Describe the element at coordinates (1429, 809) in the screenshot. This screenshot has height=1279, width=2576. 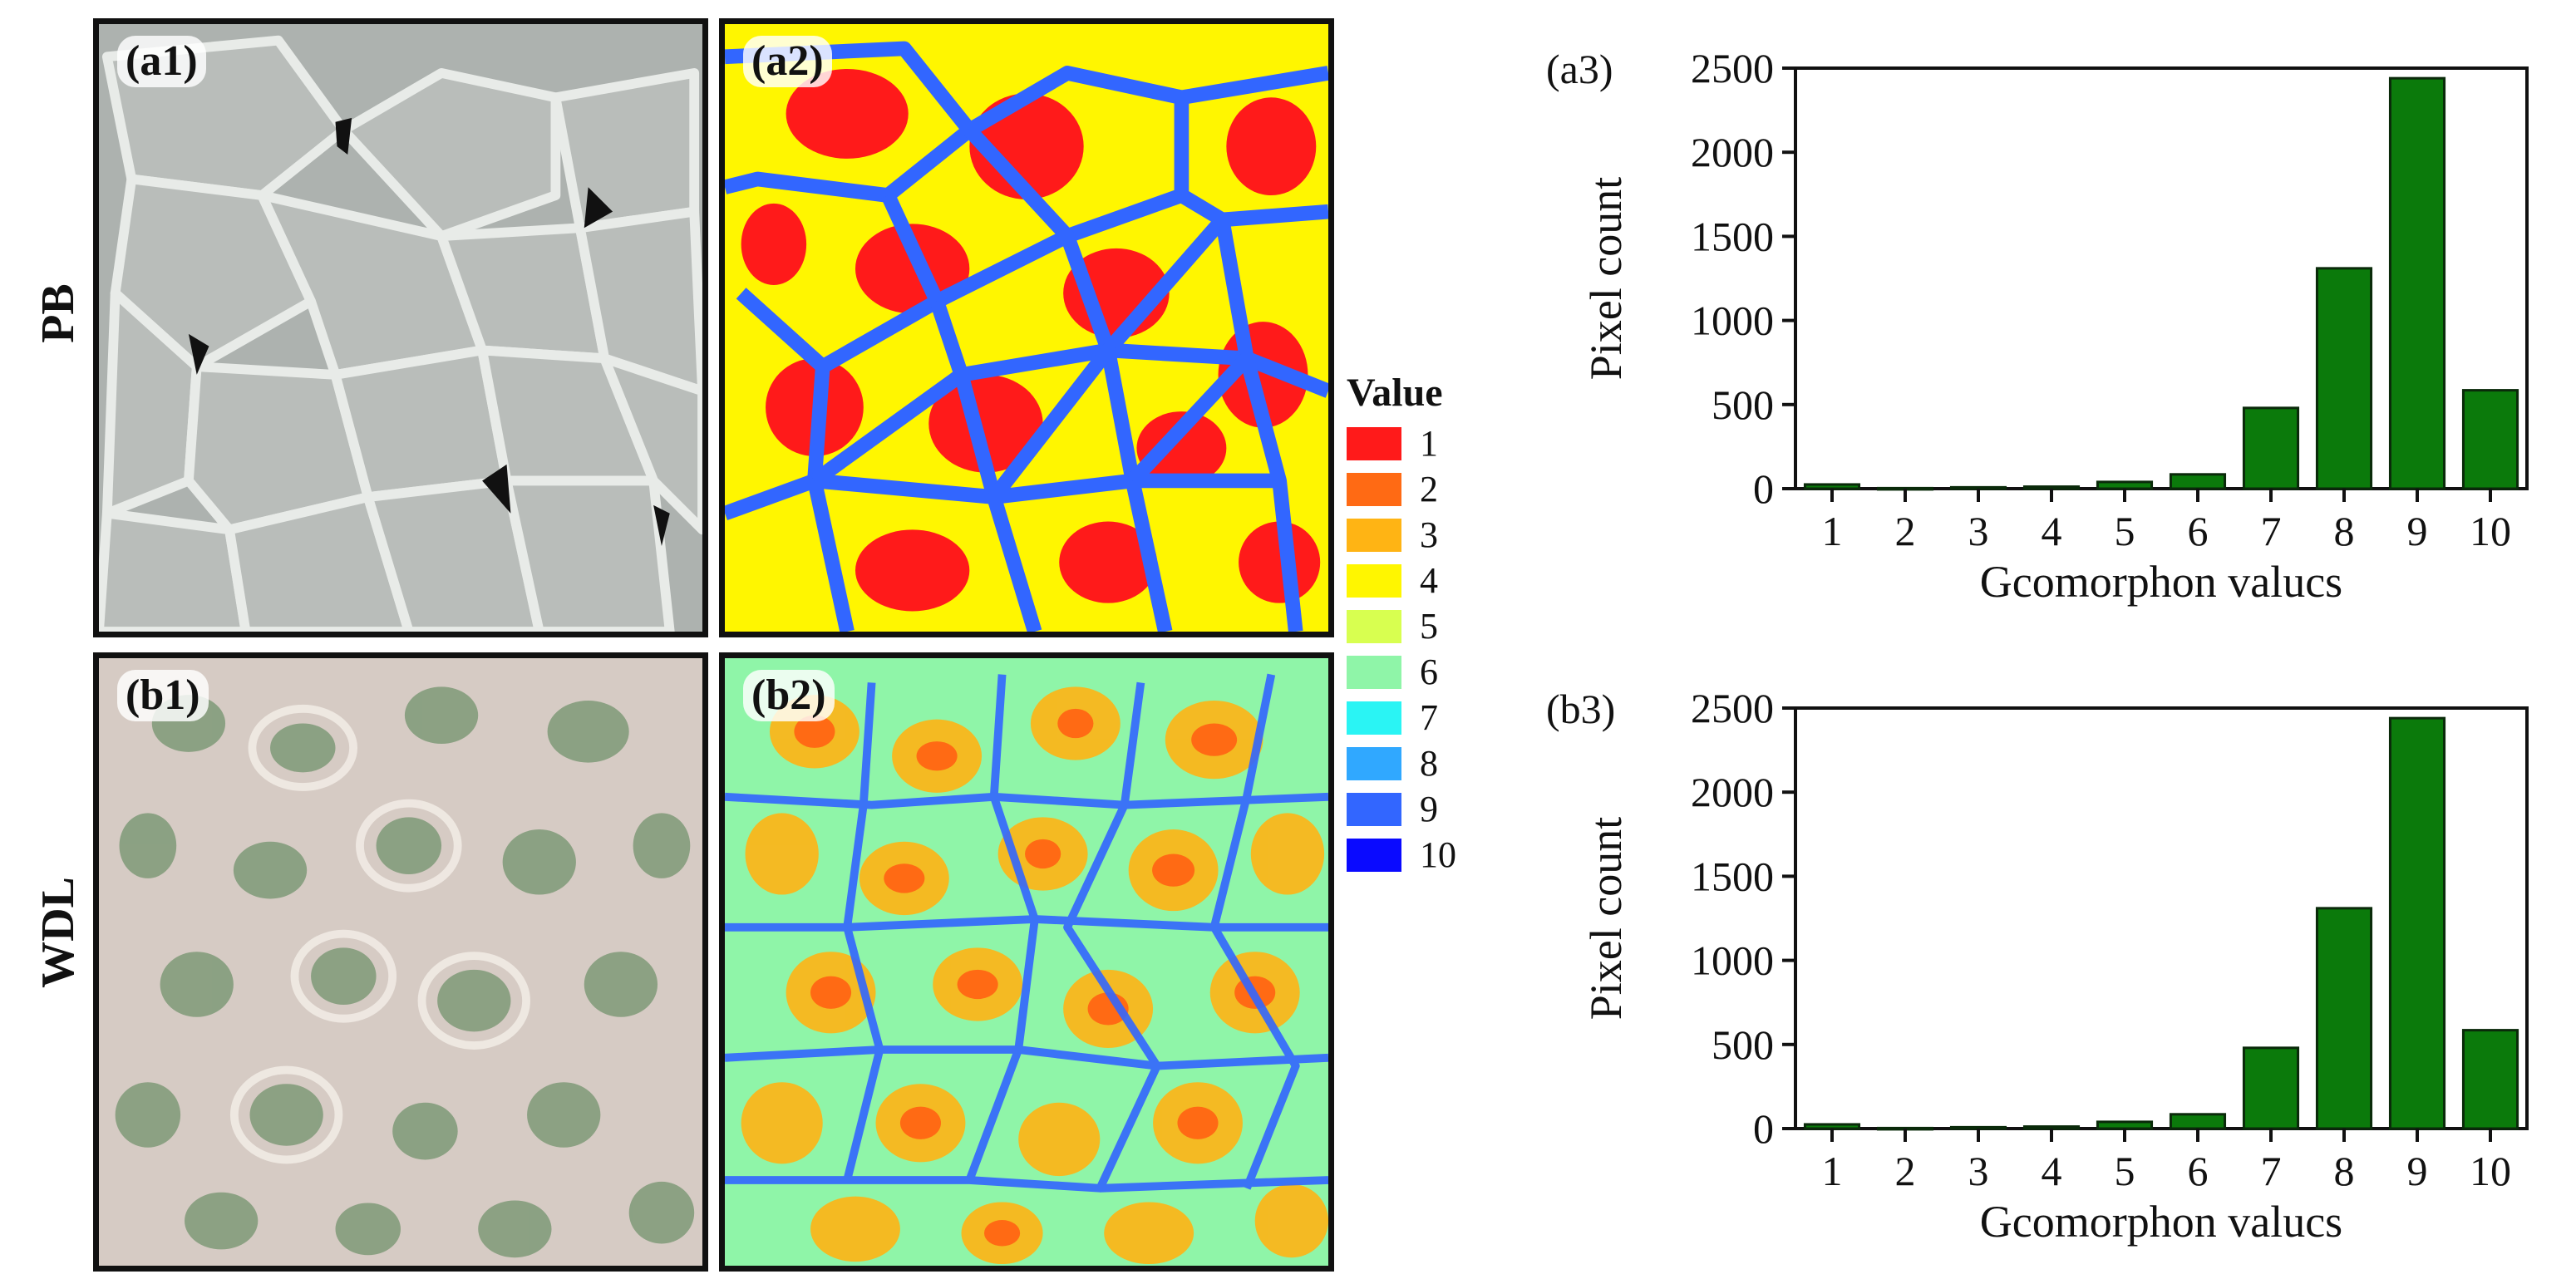
I see `legend-label: 9` at that location.